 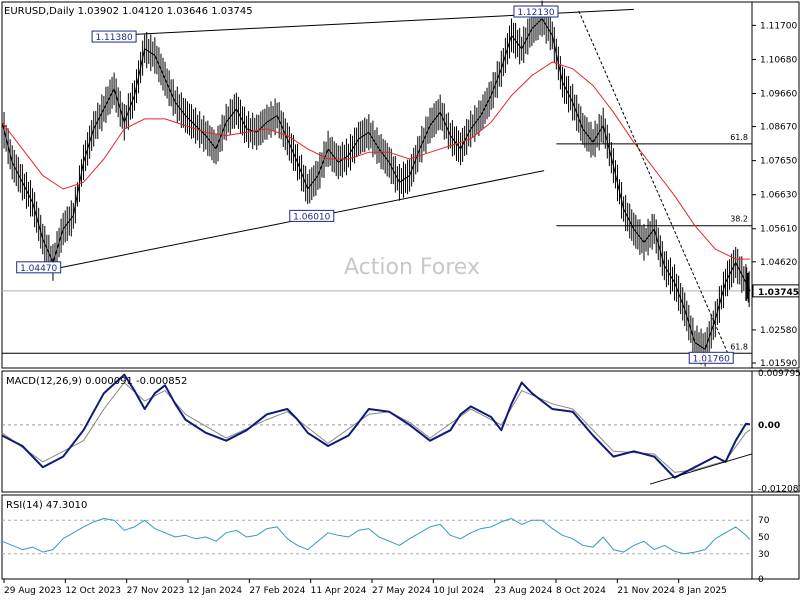 What do you see at coordinates (156, 591) in the screenshot?
I see `x-tick-label: 27 Nov 2023` at bounding box center [156, 591].